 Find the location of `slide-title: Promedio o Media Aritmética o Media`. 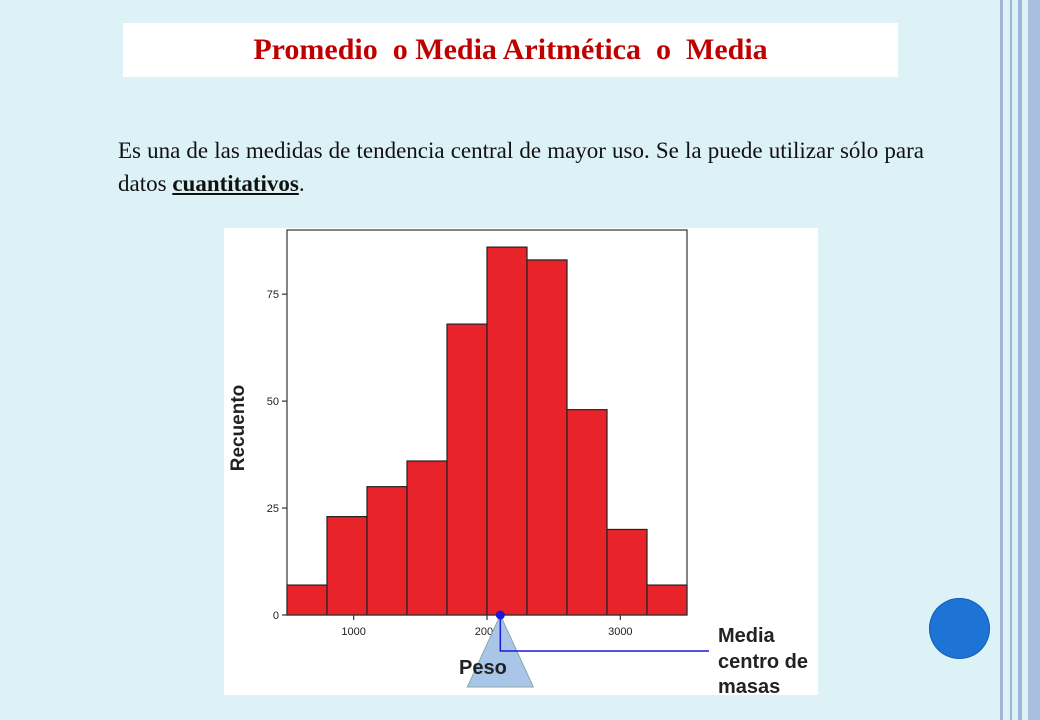

slide-title: Promedio o Media Aritmética o Media is located at coordinates (510, 49).